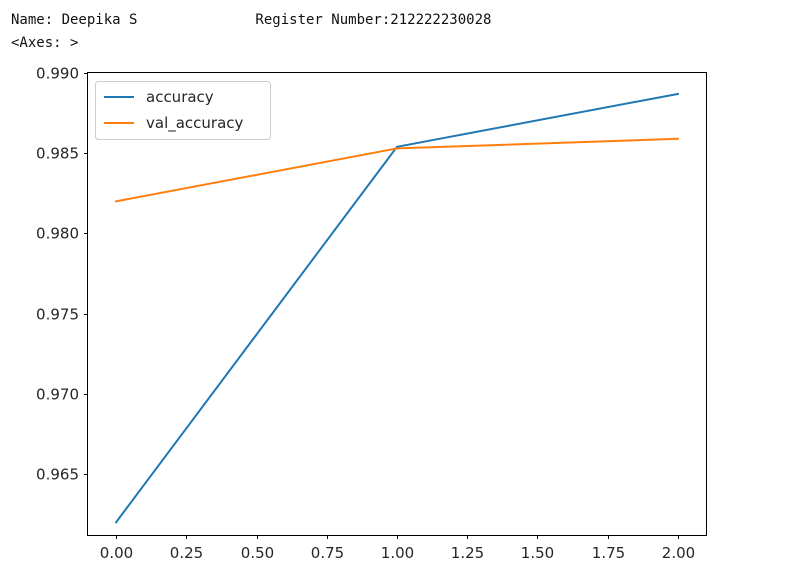  What do you see at coordinates (537, 553) in the screenshot?
I see `x-tick-label: 1.50` at bounding box center [537, 553].